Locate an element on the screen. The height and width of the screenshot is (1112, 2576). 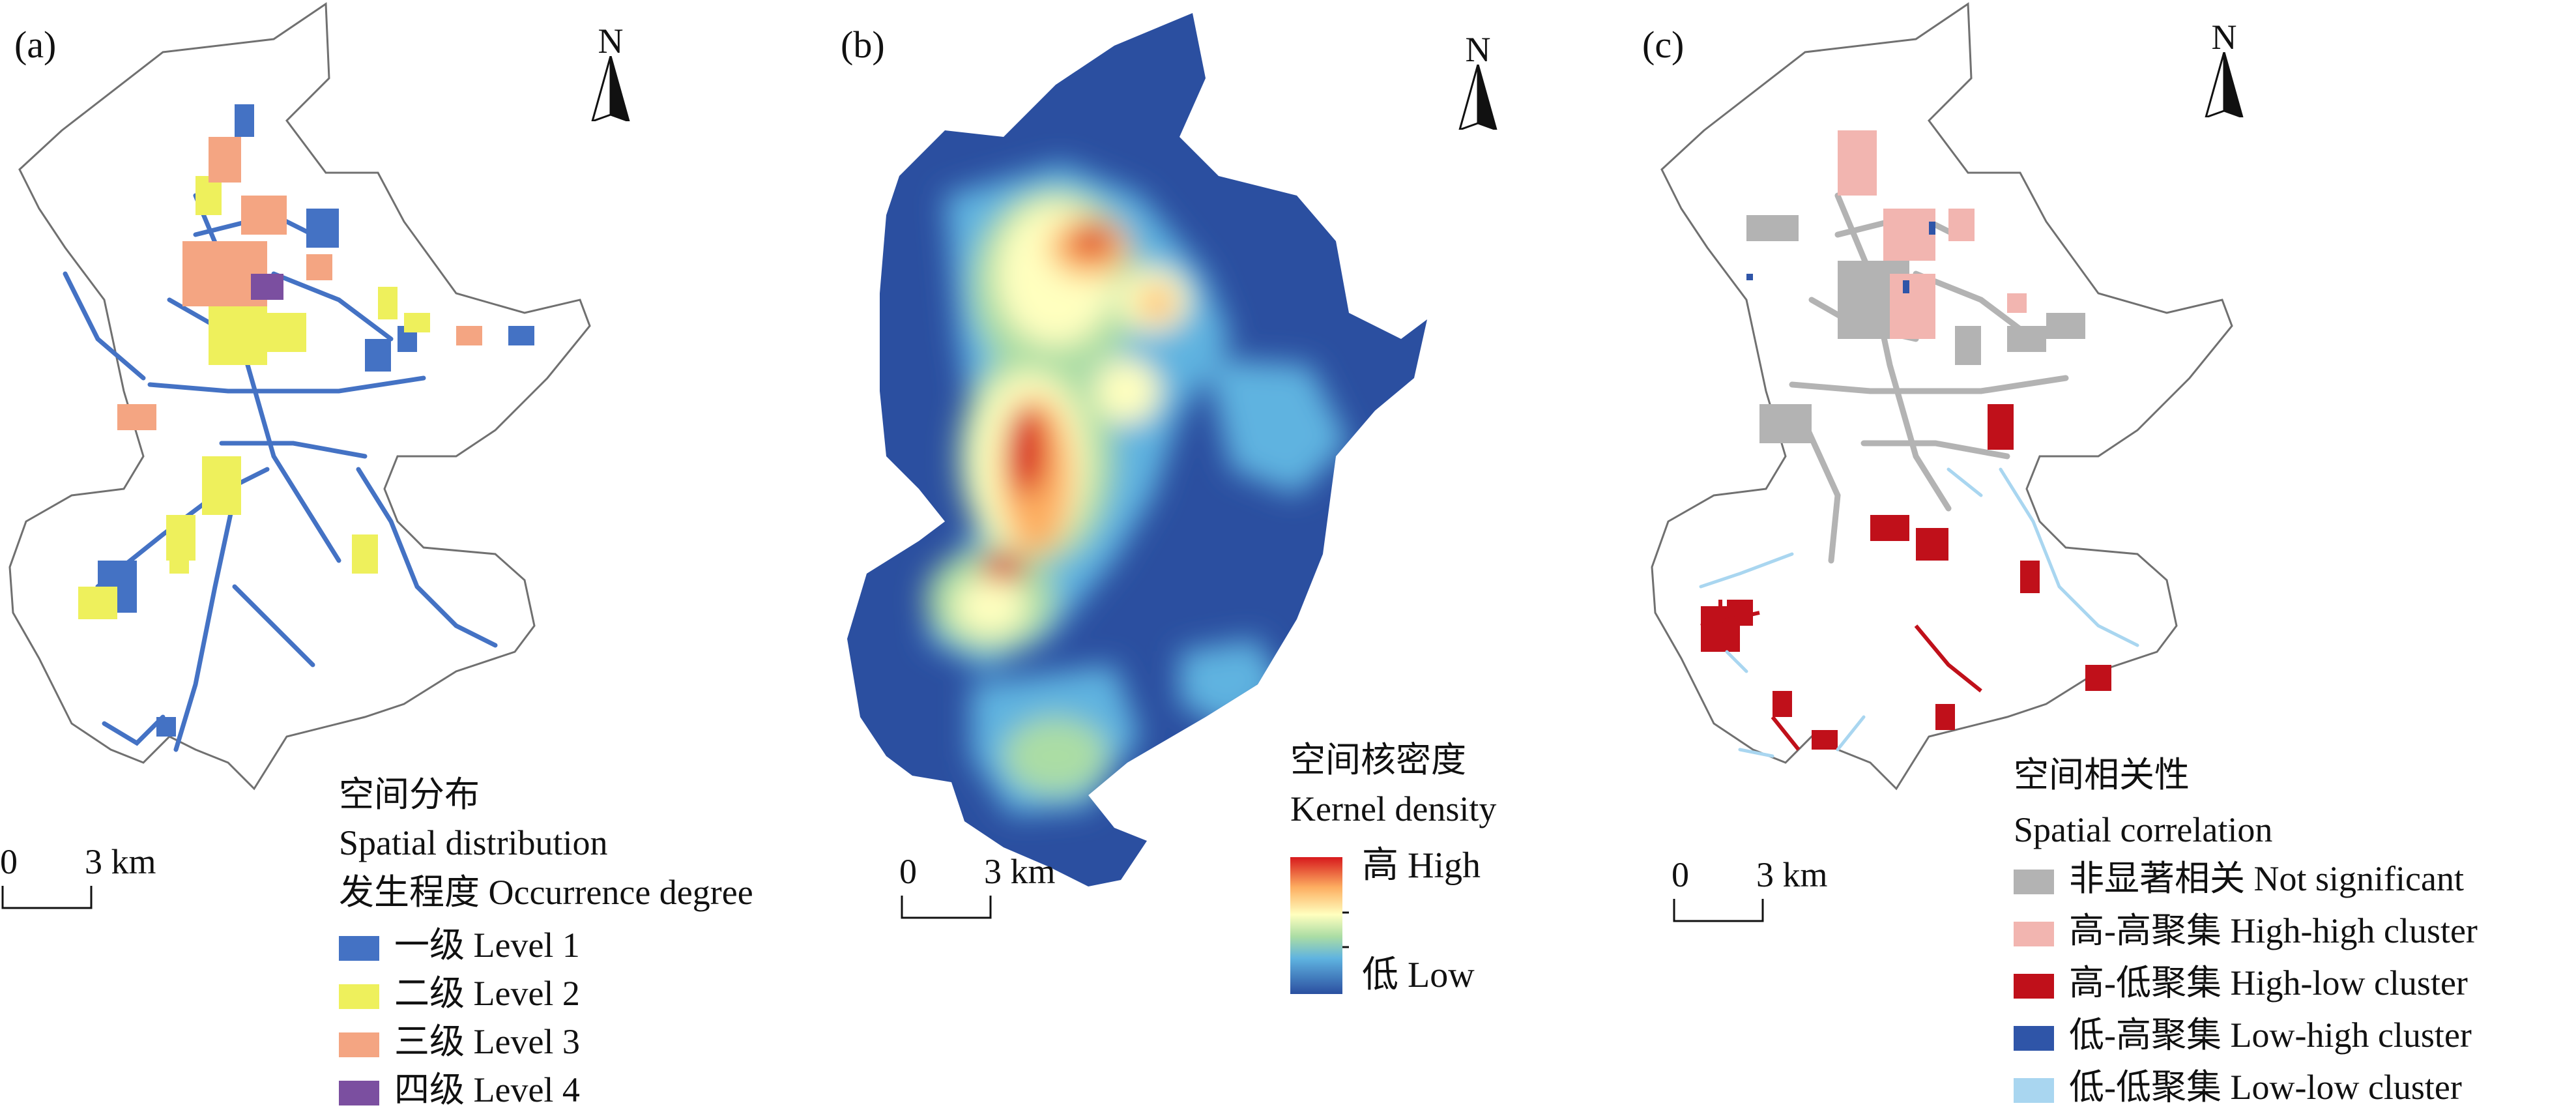
legend-label: 低-低聚集 Low-low cluster is located at coordinates (2265, 1087).